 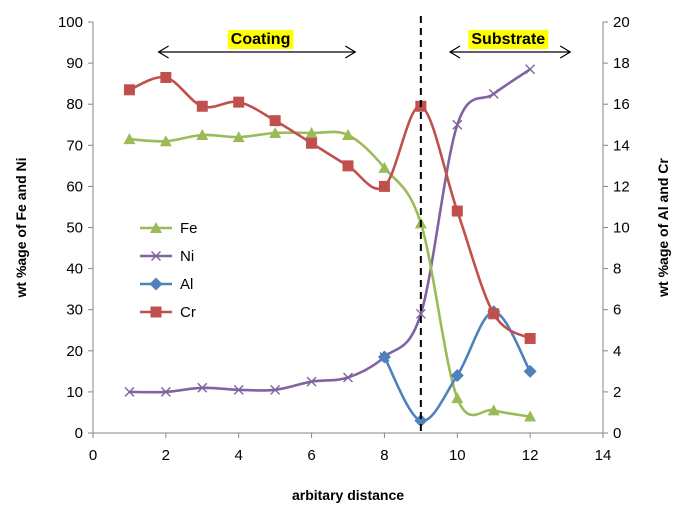 What do you see at coordinates (74, 351) in the screenshot?
I see `y-left-tick-label: 20` at bounding box center [74, 351].